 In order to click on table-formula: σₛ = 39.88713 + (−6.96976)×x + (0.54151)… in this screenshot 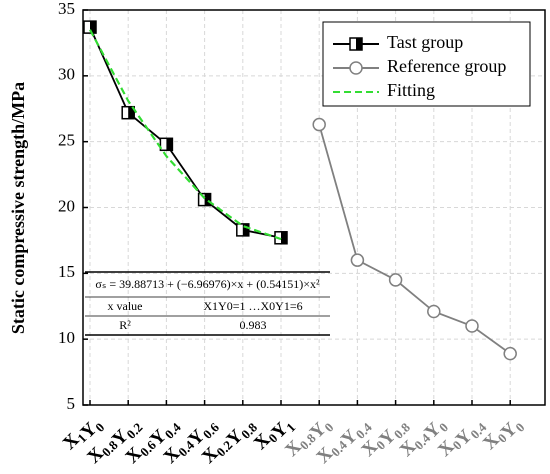, I will do `click(207, 284)`.